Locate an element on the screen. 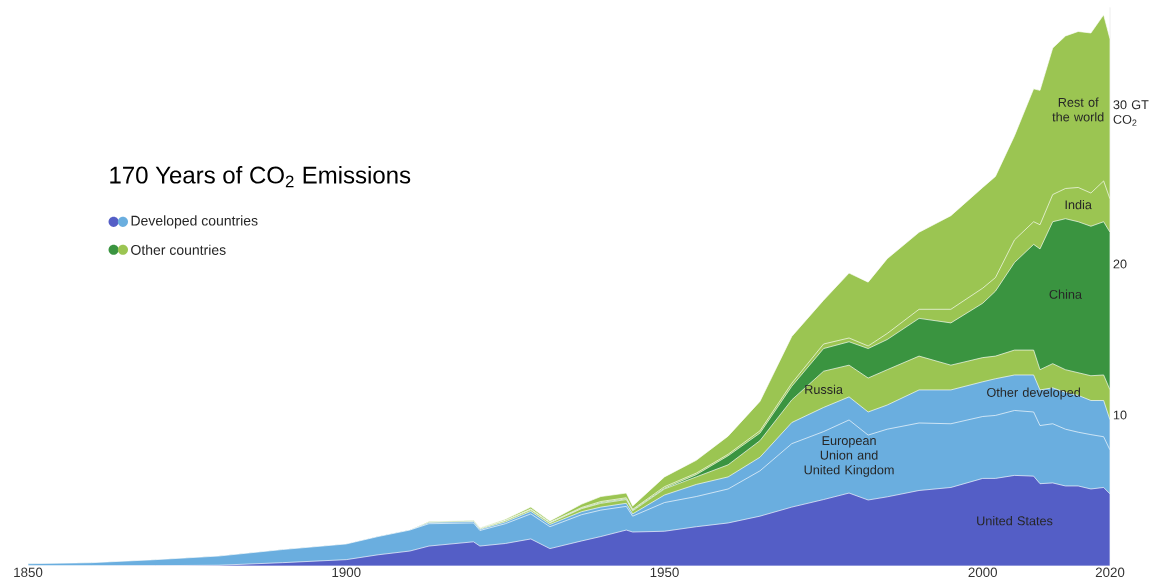 Image resolution: width=1156 pixels, height=588 pixels. series-label: India is located at coordinates (1078, 204).